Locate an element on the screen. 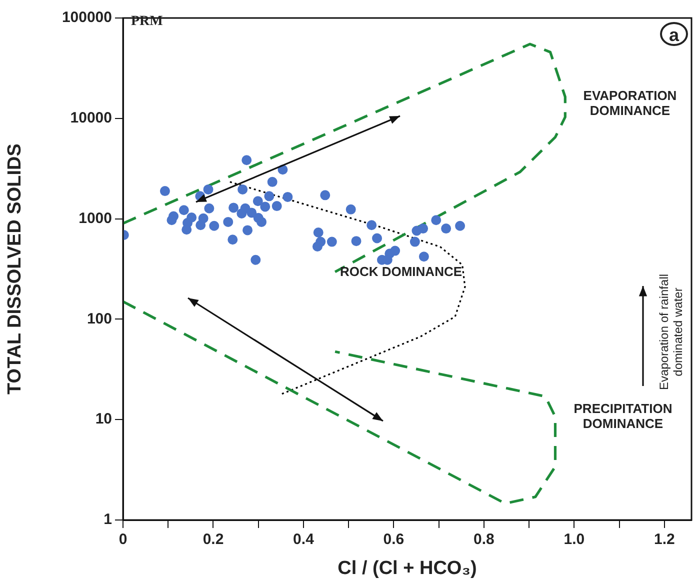 The width and height of the screenshot is (697, 584). annotation: ROCK DOMINANCE is located at coordinates (401, 271).